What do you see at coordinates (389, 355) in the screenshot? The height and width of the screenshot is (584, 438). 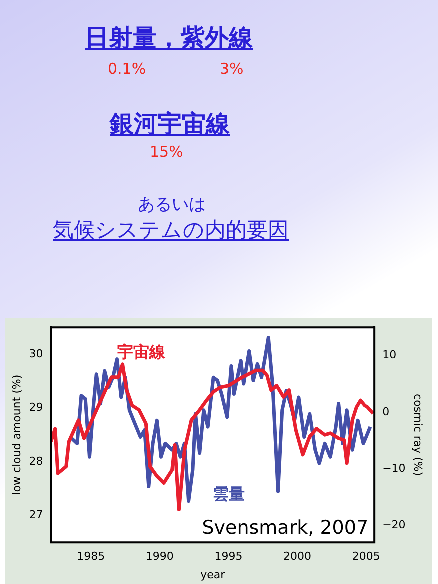 I see `y2-tick-label: 10` at bounding box center [389, 355].